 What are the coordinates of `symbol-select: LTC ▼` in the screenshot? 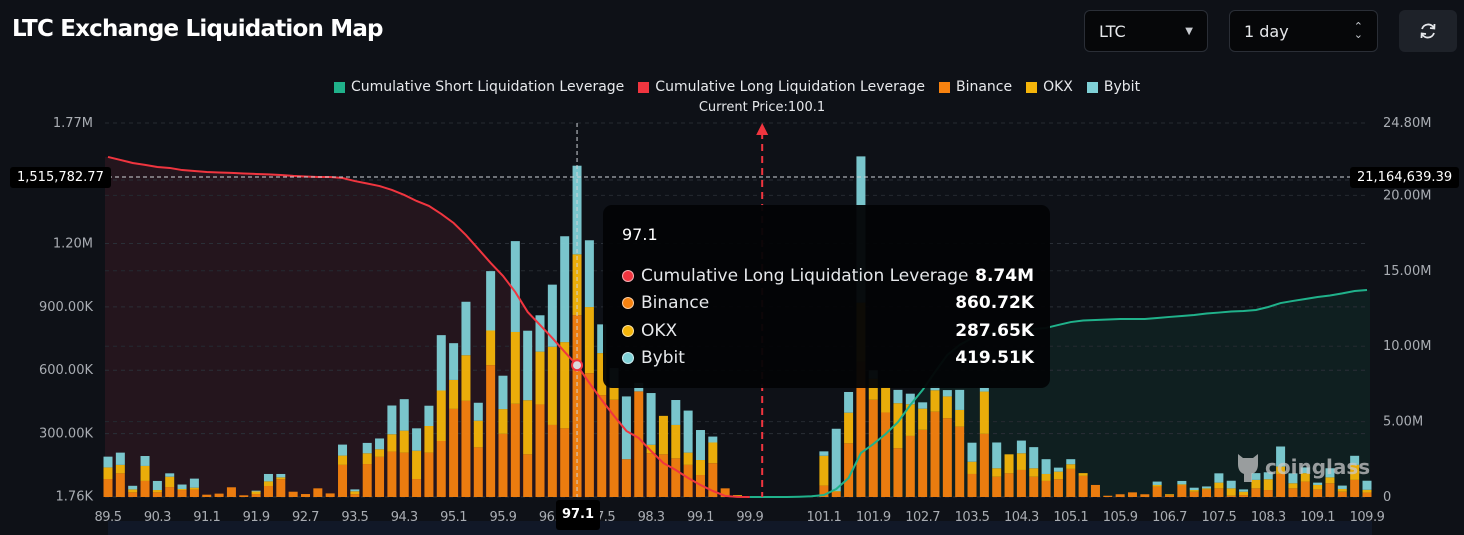 It's located at (1146, 31).